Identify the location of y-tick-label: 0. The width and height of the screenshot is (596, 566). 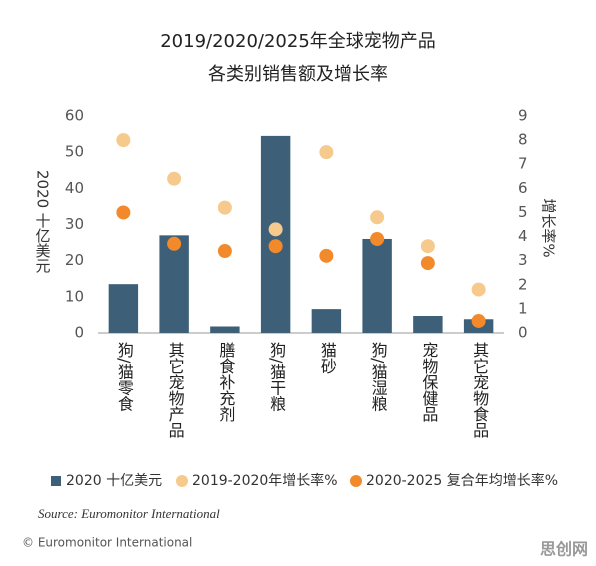
(79, 333).